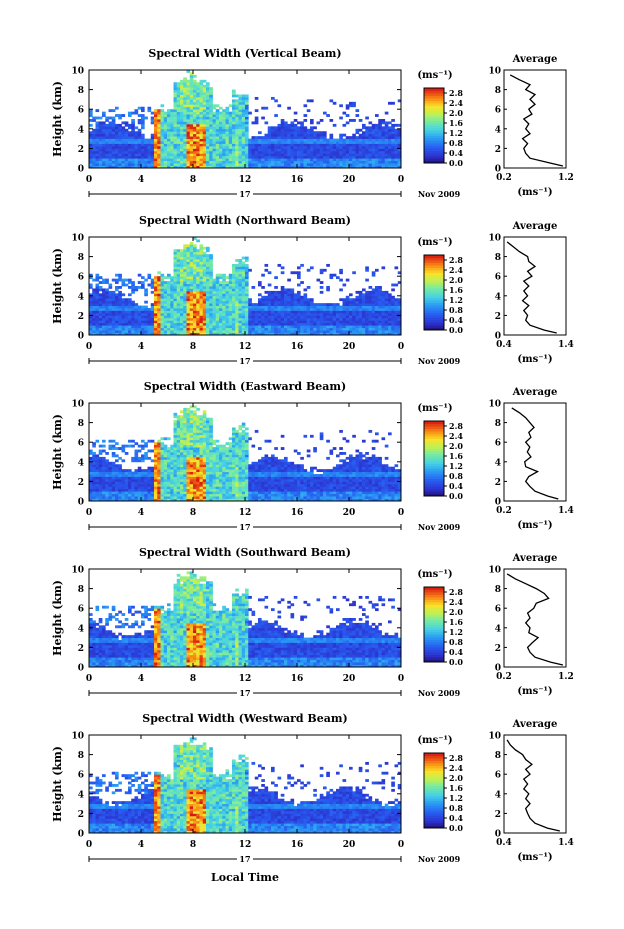  Describe the element at coordinates (456, 123) in the screenshot. I see `colorbar-tick-label: 1.6` at that location.